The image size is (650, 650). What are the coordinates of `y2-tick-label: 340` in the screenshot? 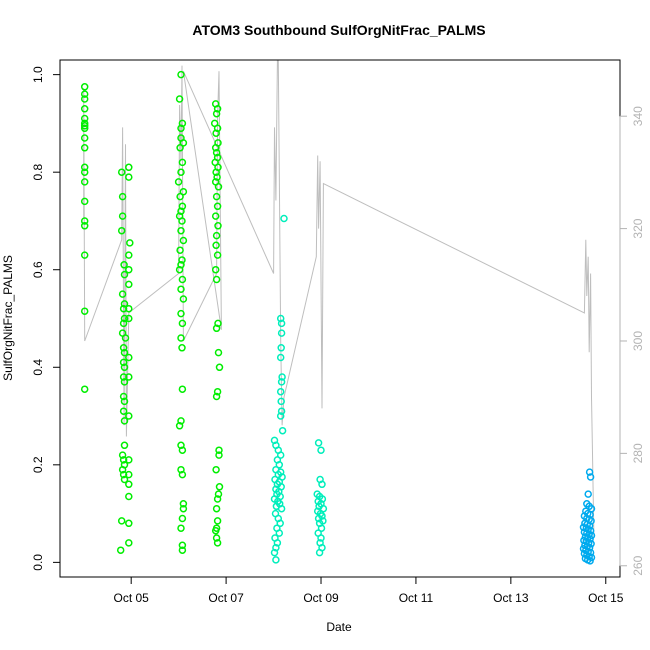 It's located at (638, 116).